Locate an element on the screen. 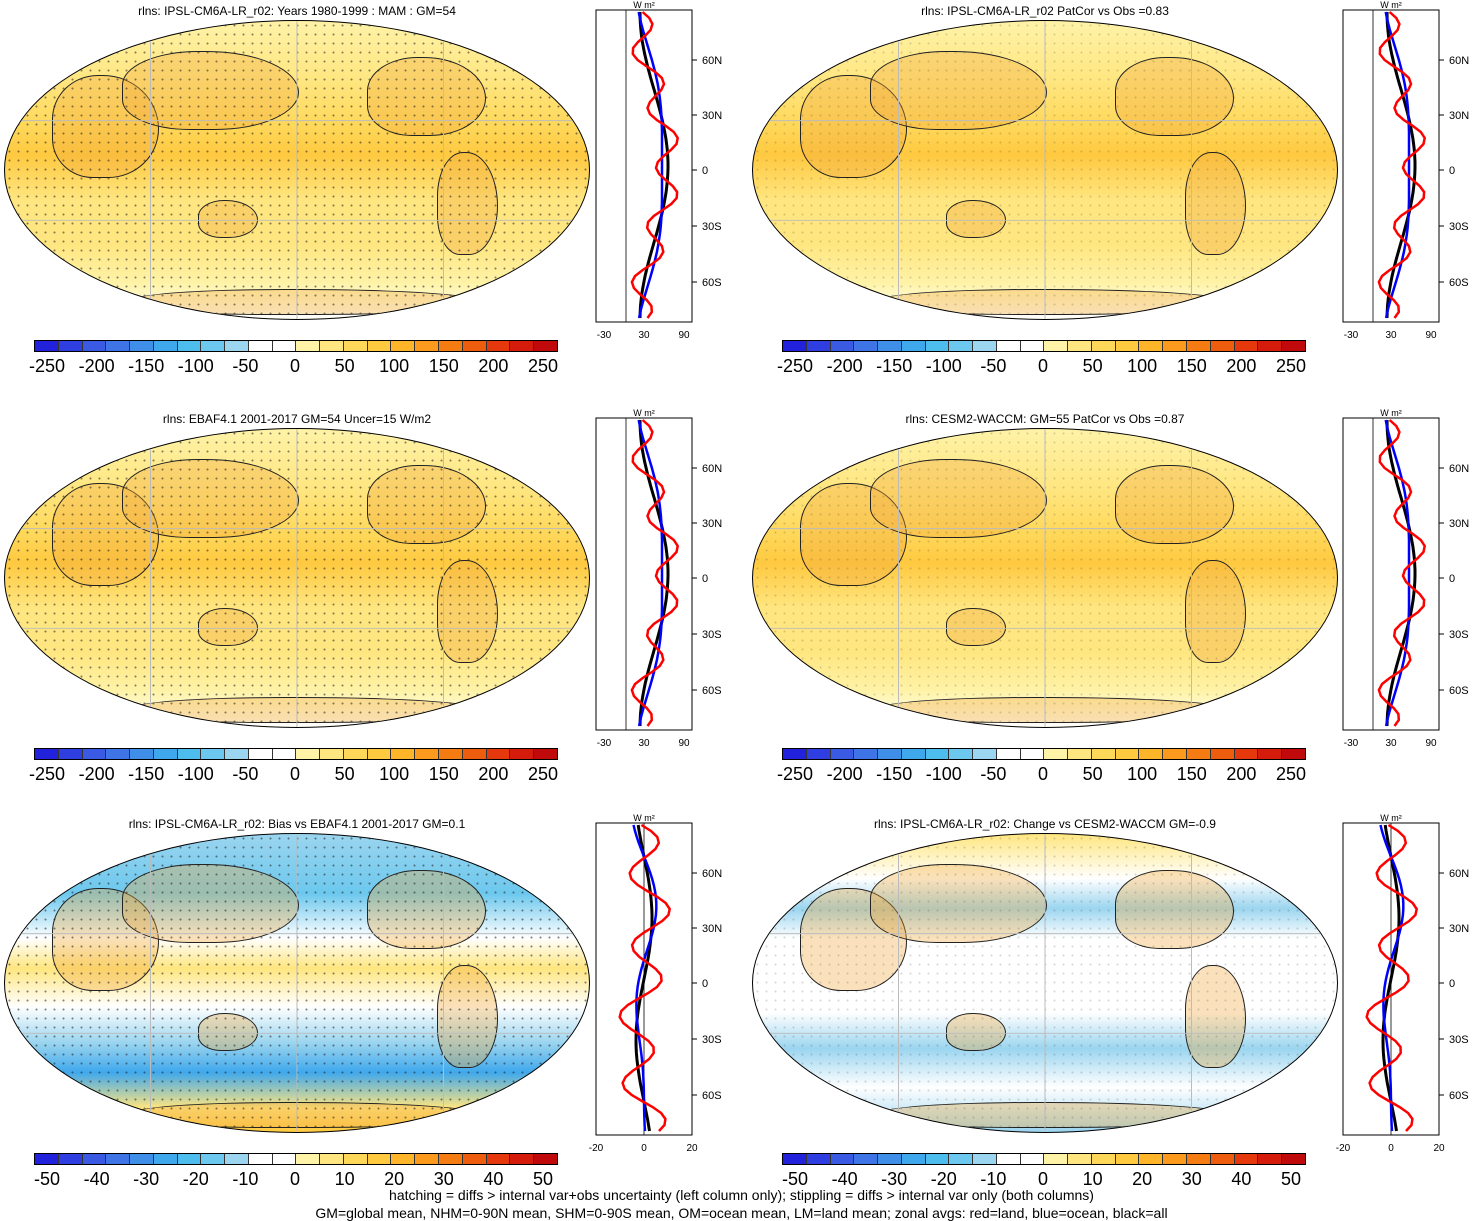 The width and height of the screenshot is (1483, 1221). colorbar-tick-label: -20 is located at coordinates (943, 1179).